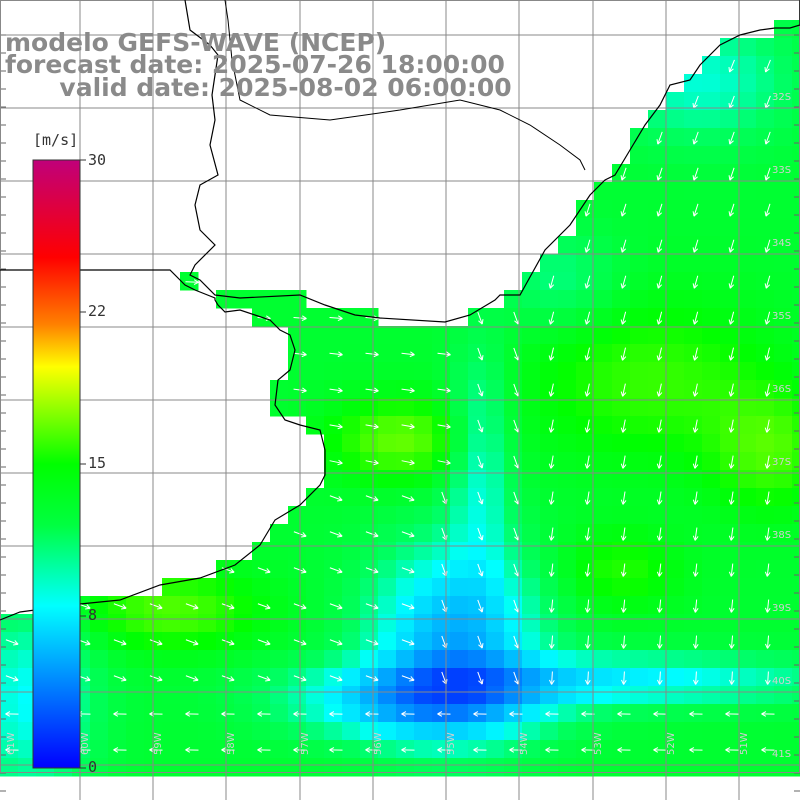  I want to click on lat-label: 40S, so click(781, 681).